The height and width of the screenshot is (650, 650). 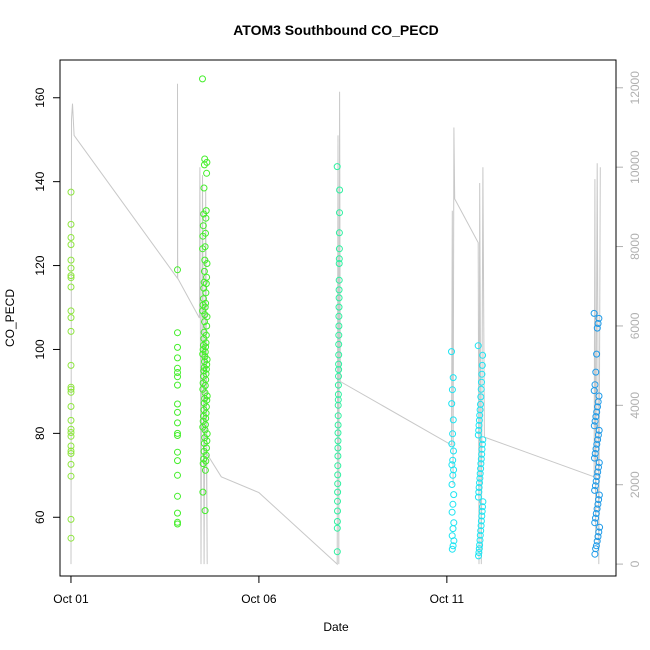 I want to click on chart-title: ATOM3 Southbound CO_PECD, so click(x=336, y=30).